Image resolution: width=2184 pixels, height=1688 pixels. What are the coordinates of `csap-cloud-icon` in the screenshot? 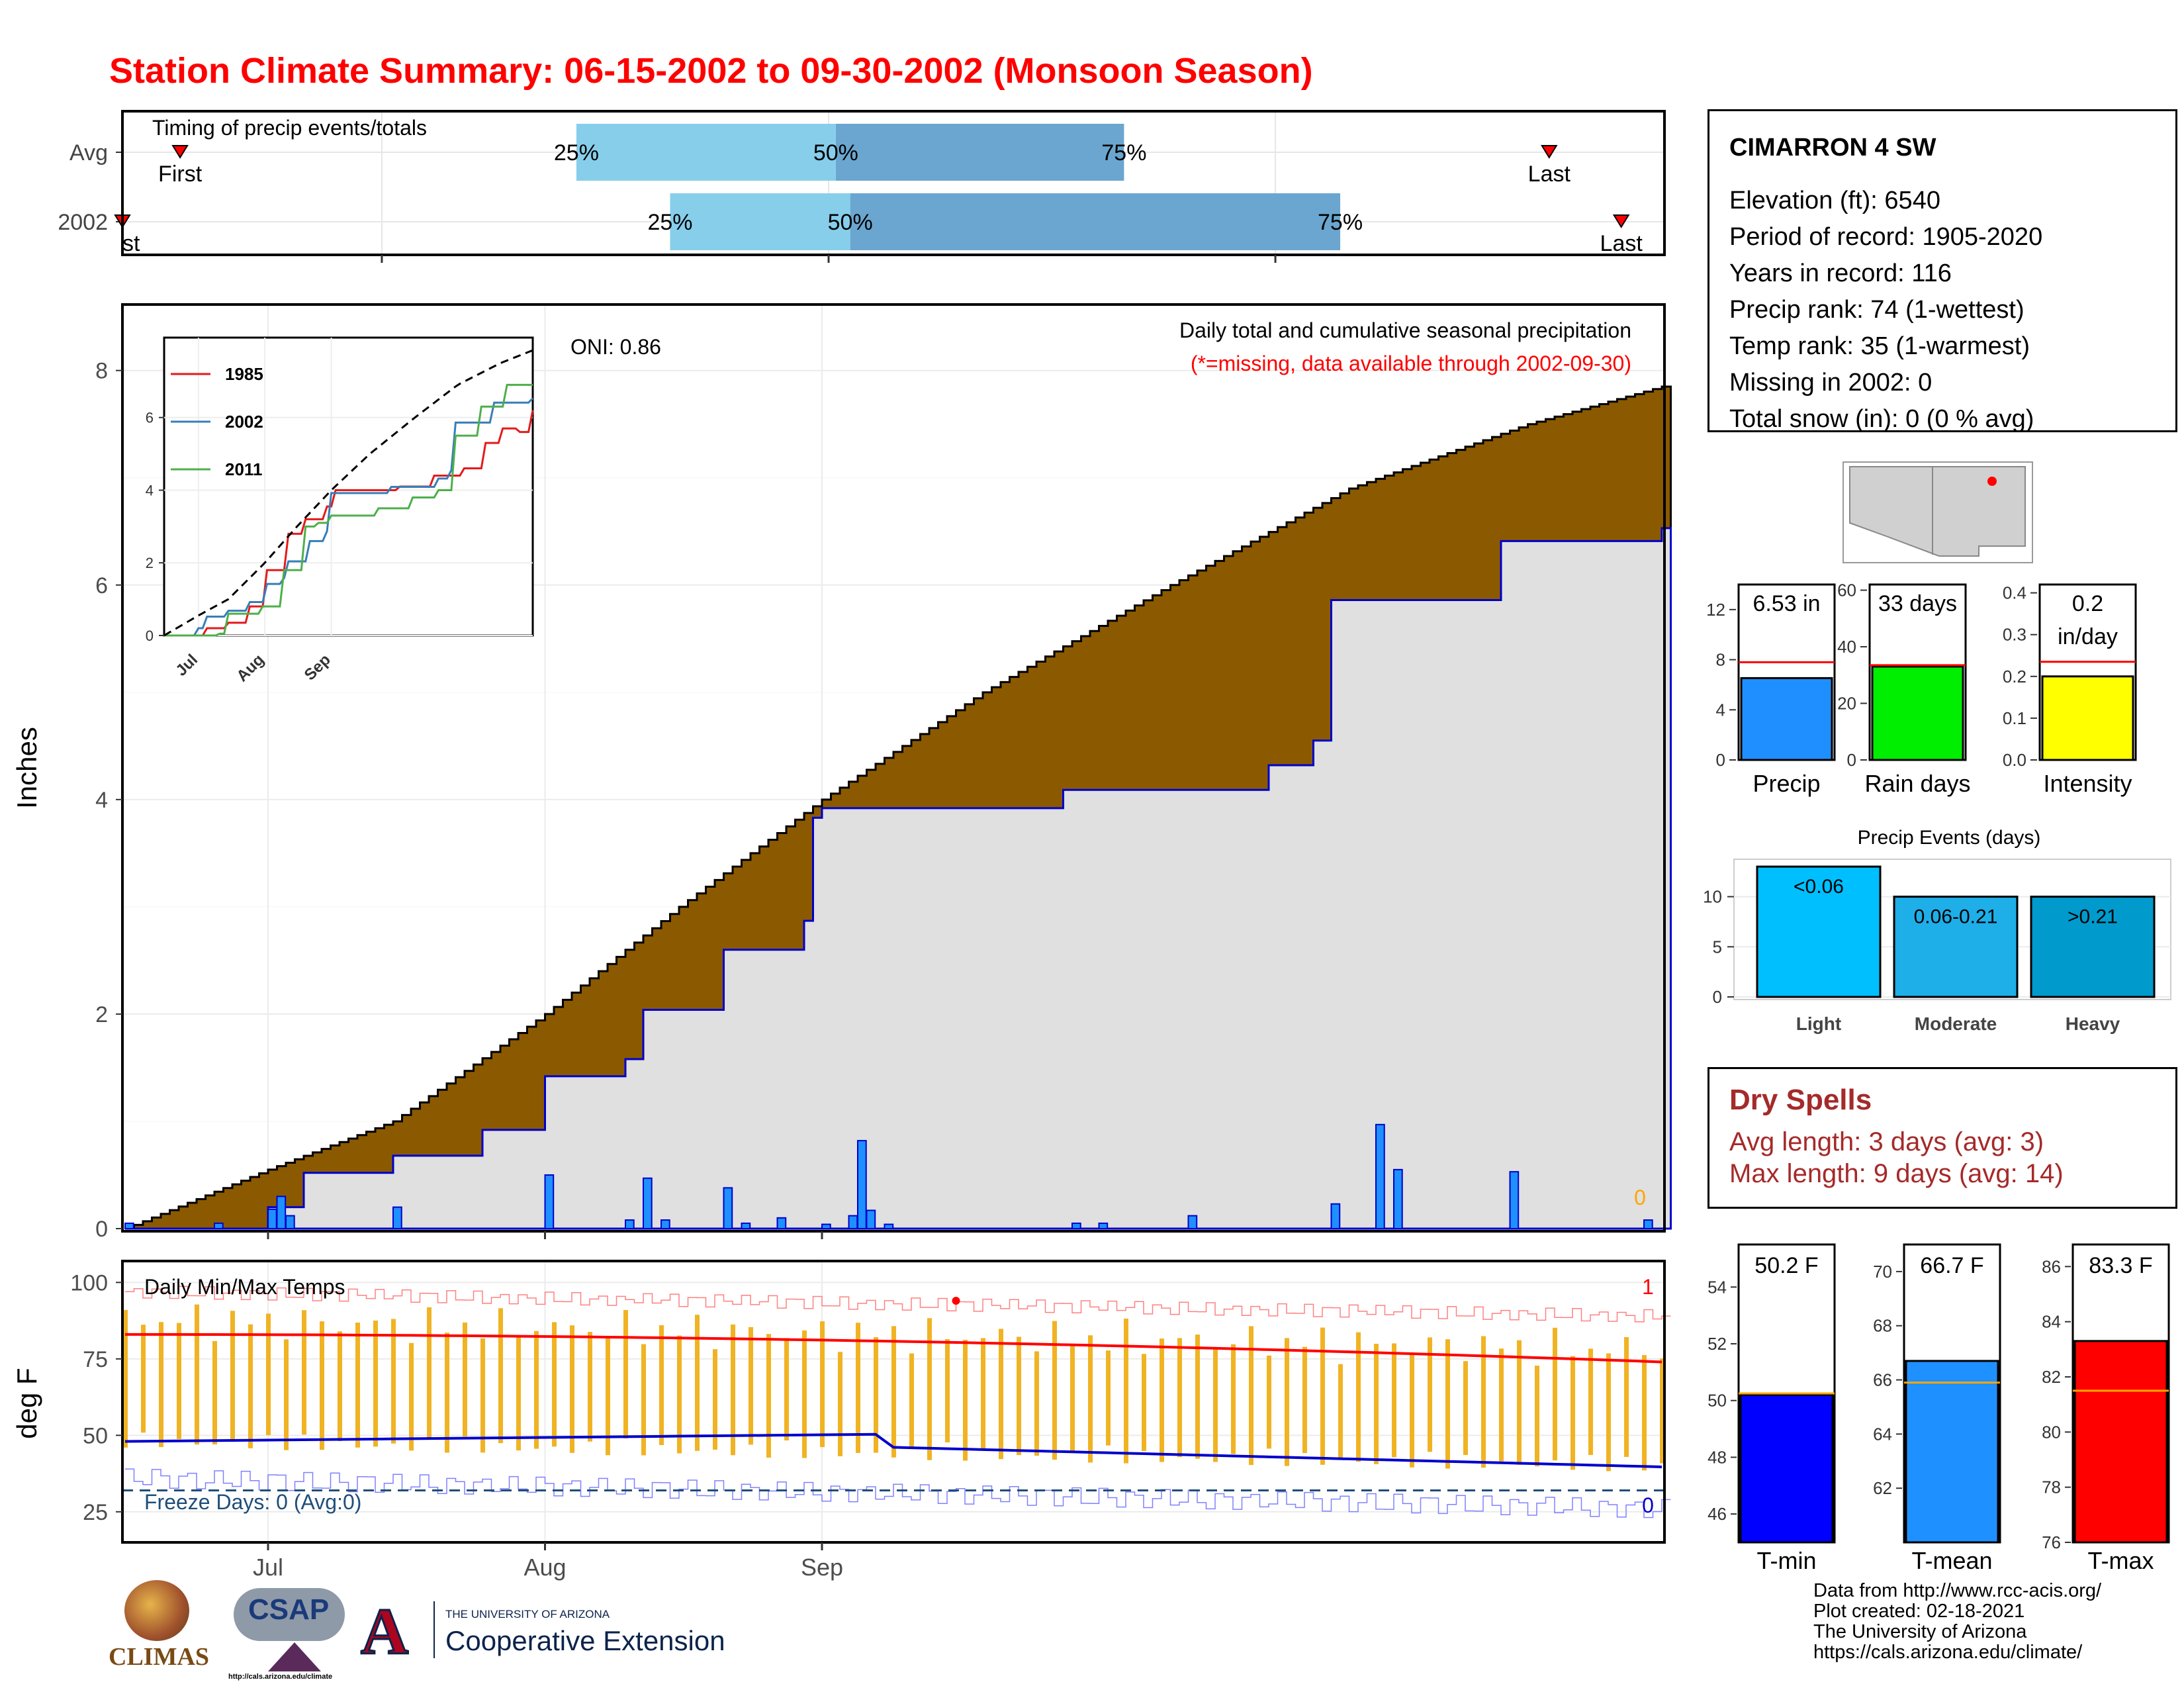 It's located at (289, 1614).